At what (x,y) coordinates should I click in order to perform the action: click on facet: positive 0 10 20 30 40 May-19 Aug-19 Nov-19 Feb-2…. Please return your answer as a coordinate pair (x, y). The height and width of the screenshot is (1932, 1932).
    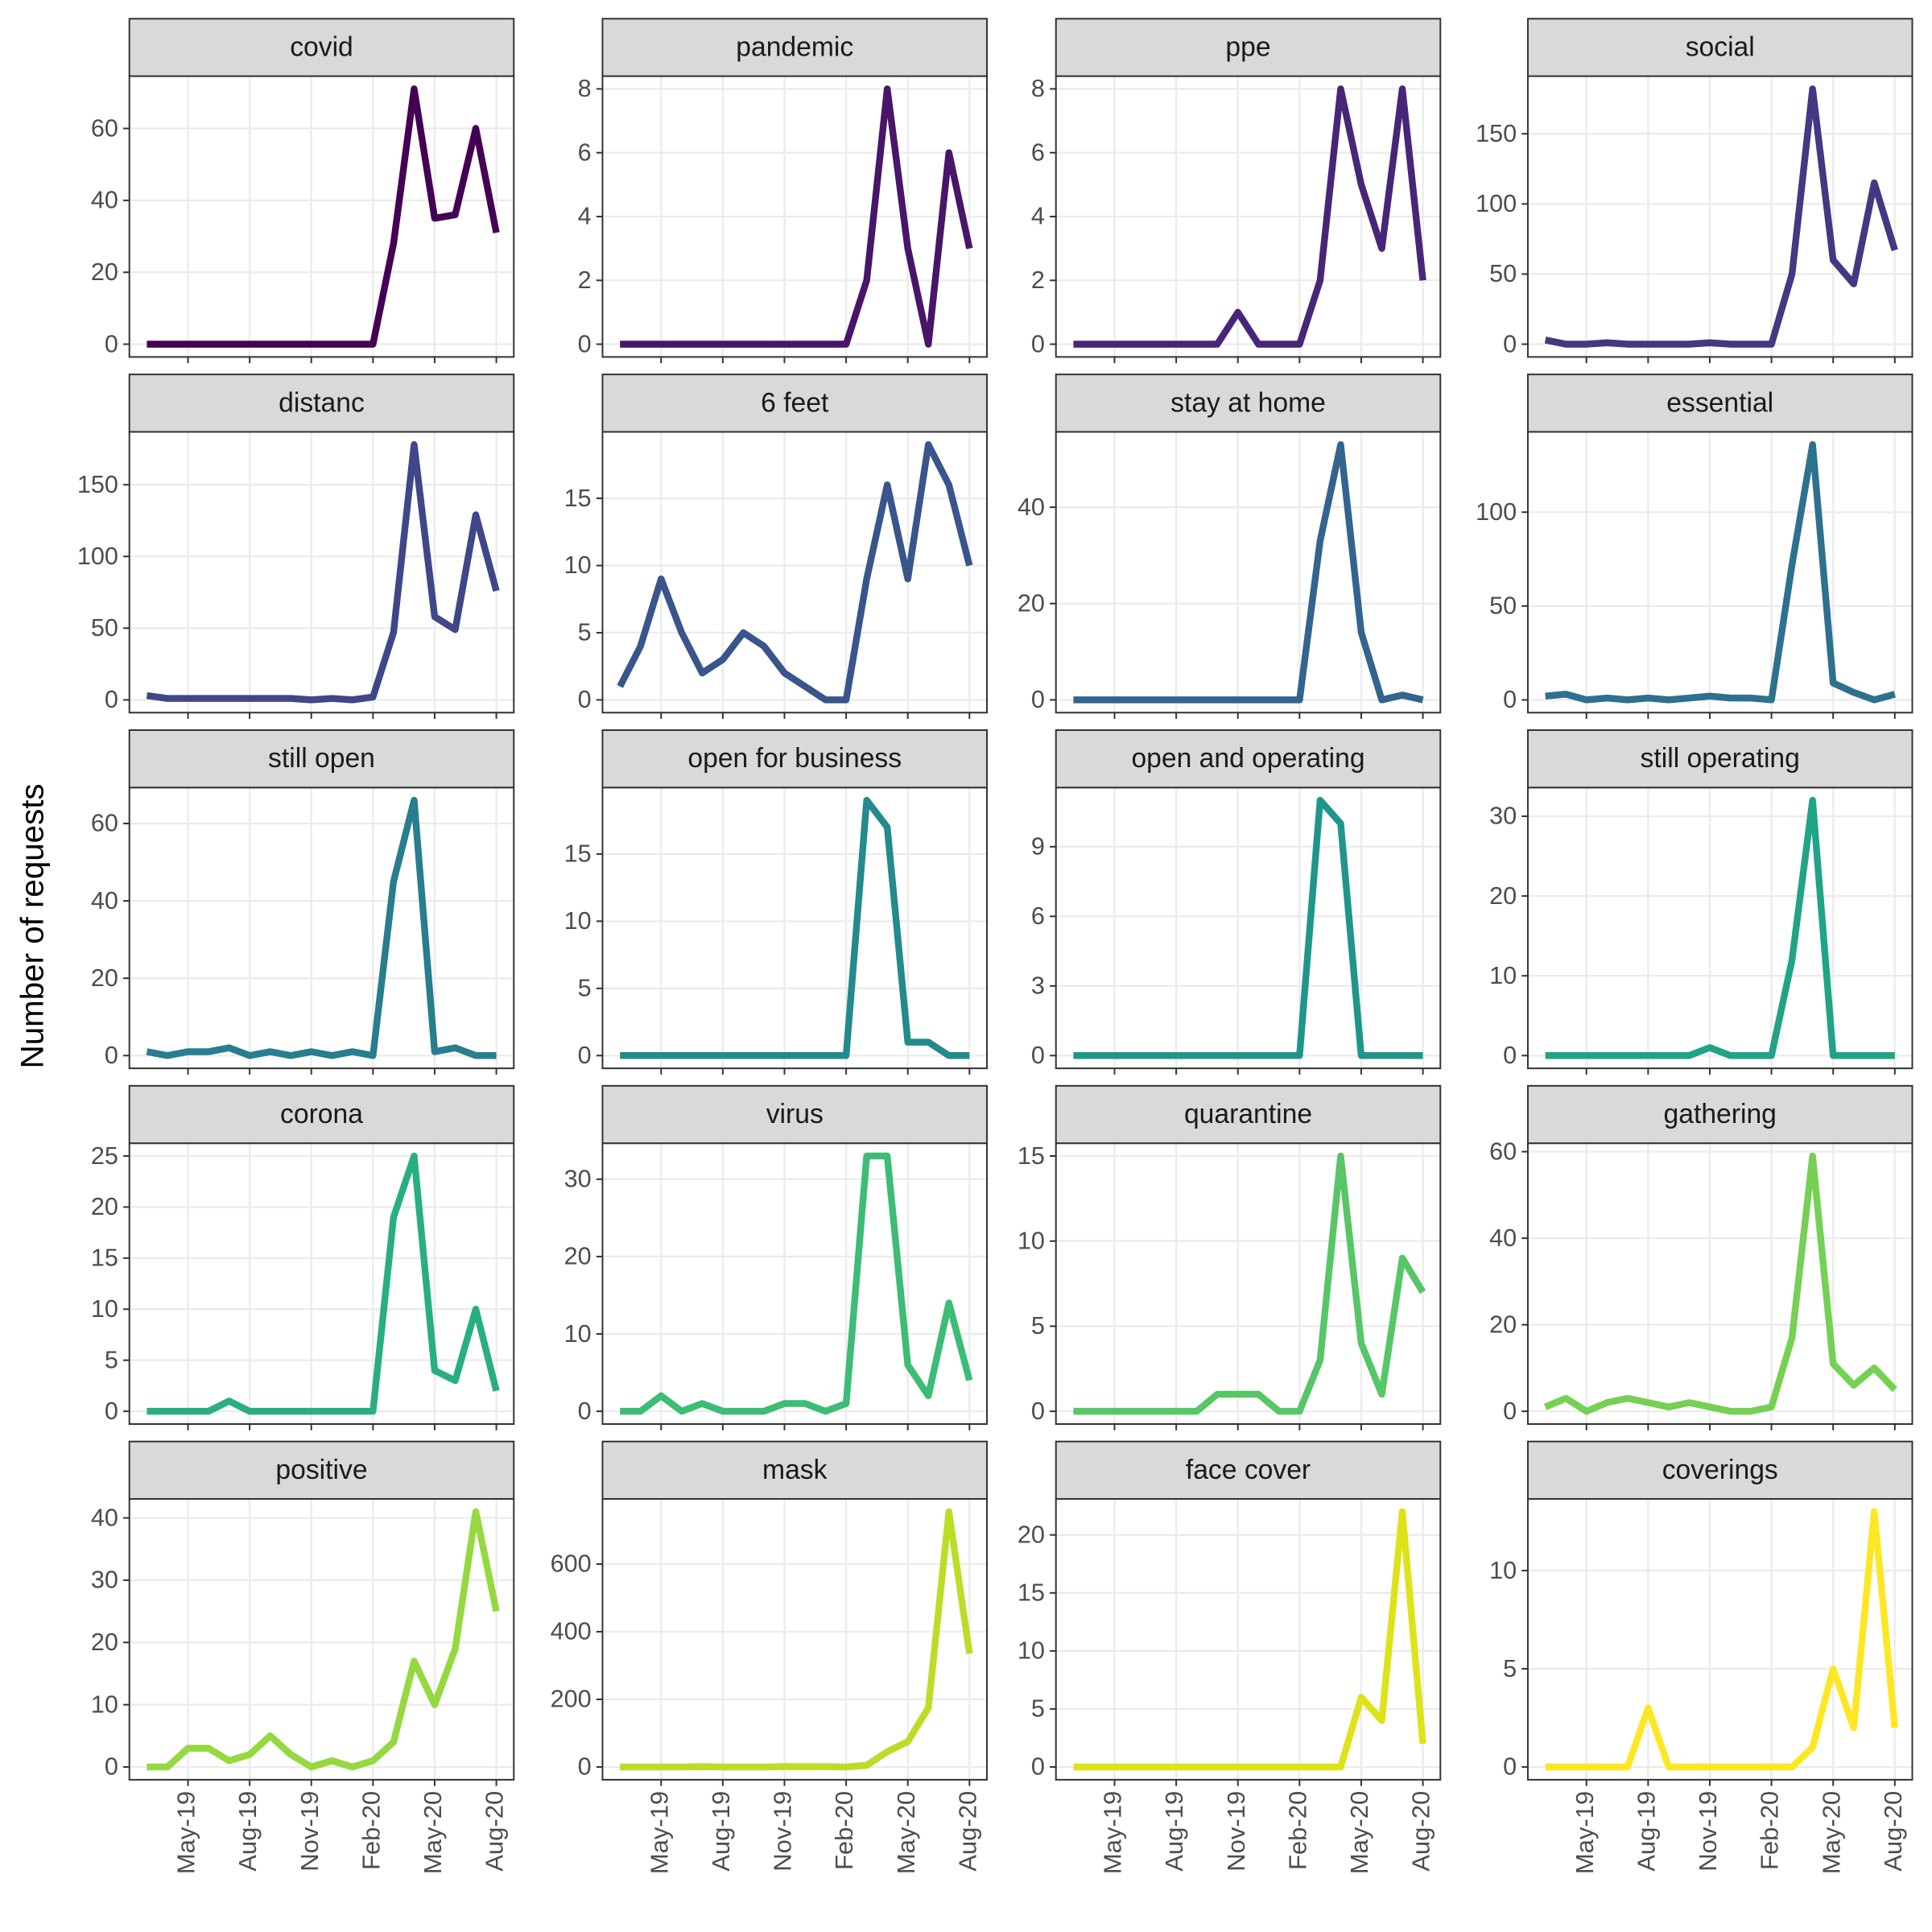
    Looking at the image, I should click on (303, 1657).